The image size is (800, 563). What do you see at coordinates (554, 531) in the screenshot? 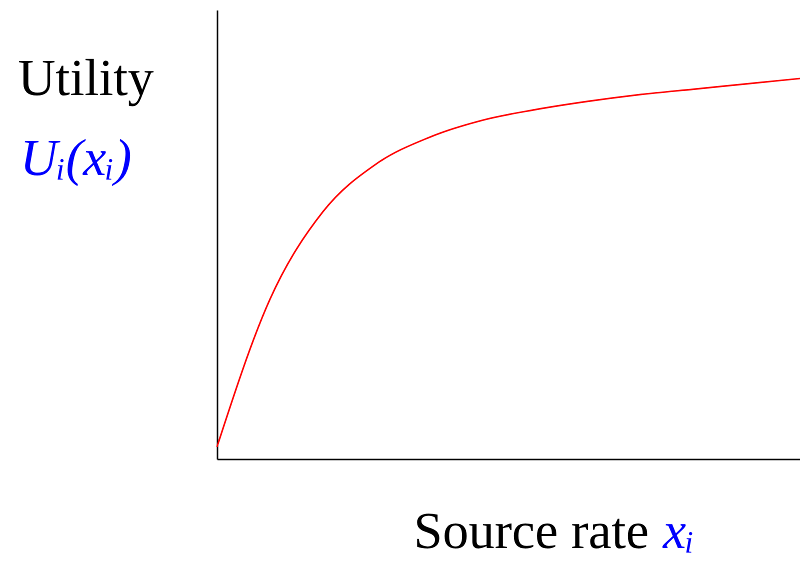
I see `x-axis-title: Source rate xᵢ` at bounding box center [554, 531].